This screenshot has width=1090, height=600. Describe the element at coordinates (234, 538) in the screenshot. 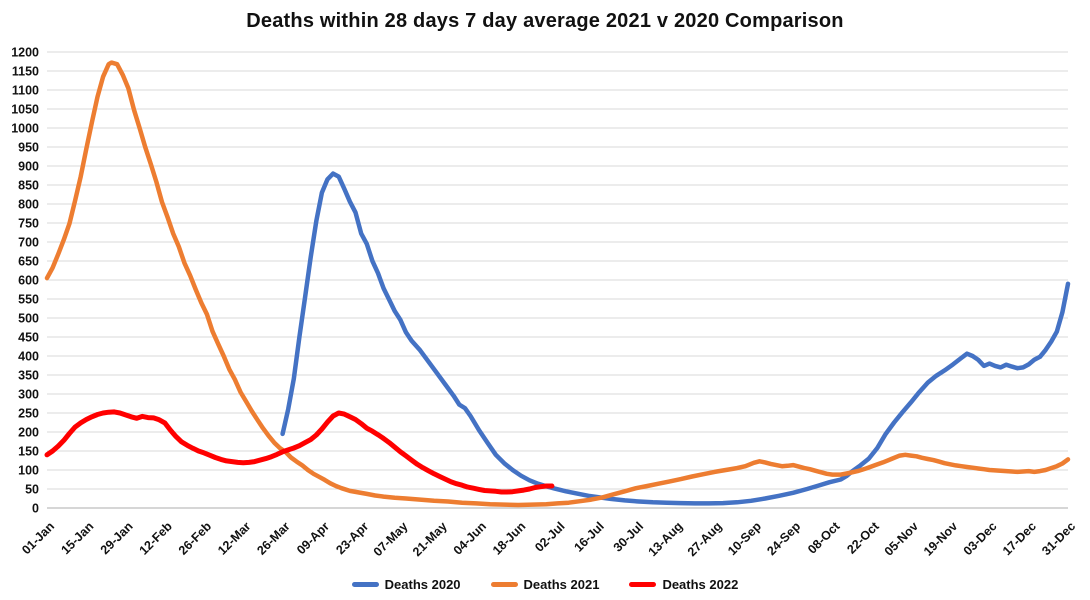

I see `x-axis-tick-label: 12-Mar` at that location.